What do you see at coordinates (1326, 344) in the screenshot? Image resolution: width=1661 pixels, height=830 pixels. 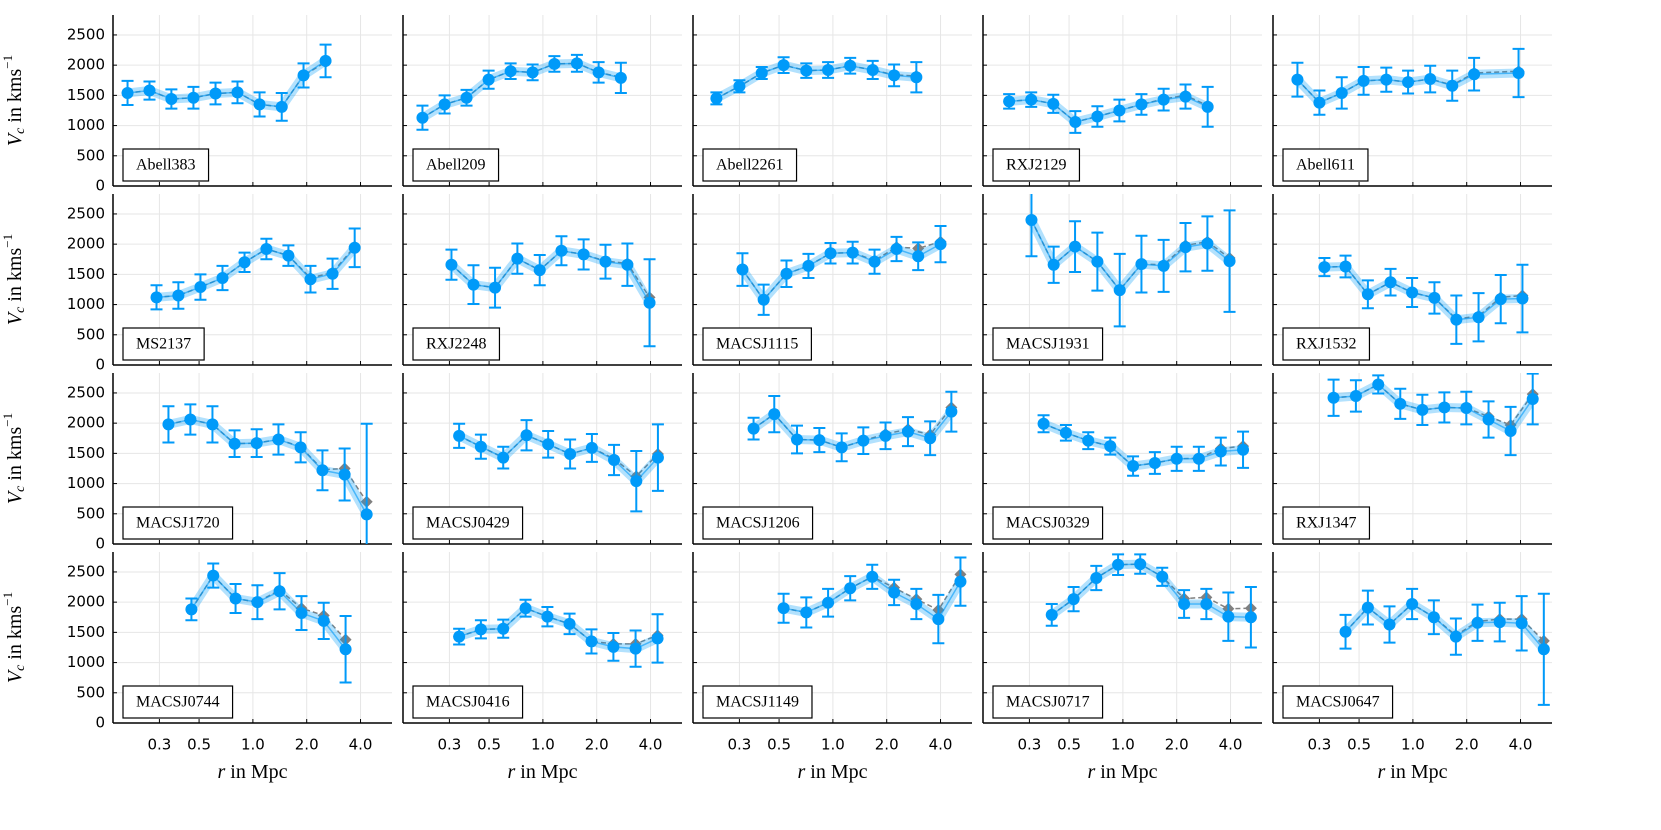 I see `panel-title: RXJ1532` at bounding box center [1326, 344].